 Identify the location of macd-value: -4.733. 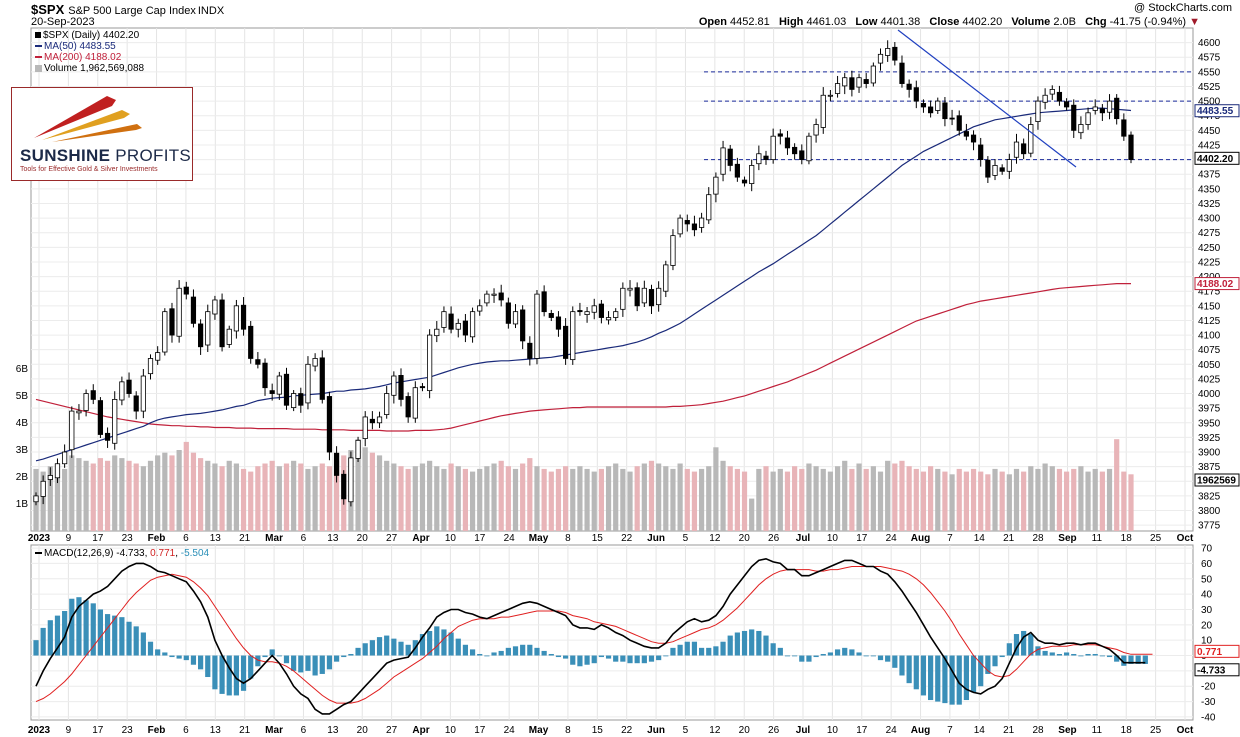
(130, 553).